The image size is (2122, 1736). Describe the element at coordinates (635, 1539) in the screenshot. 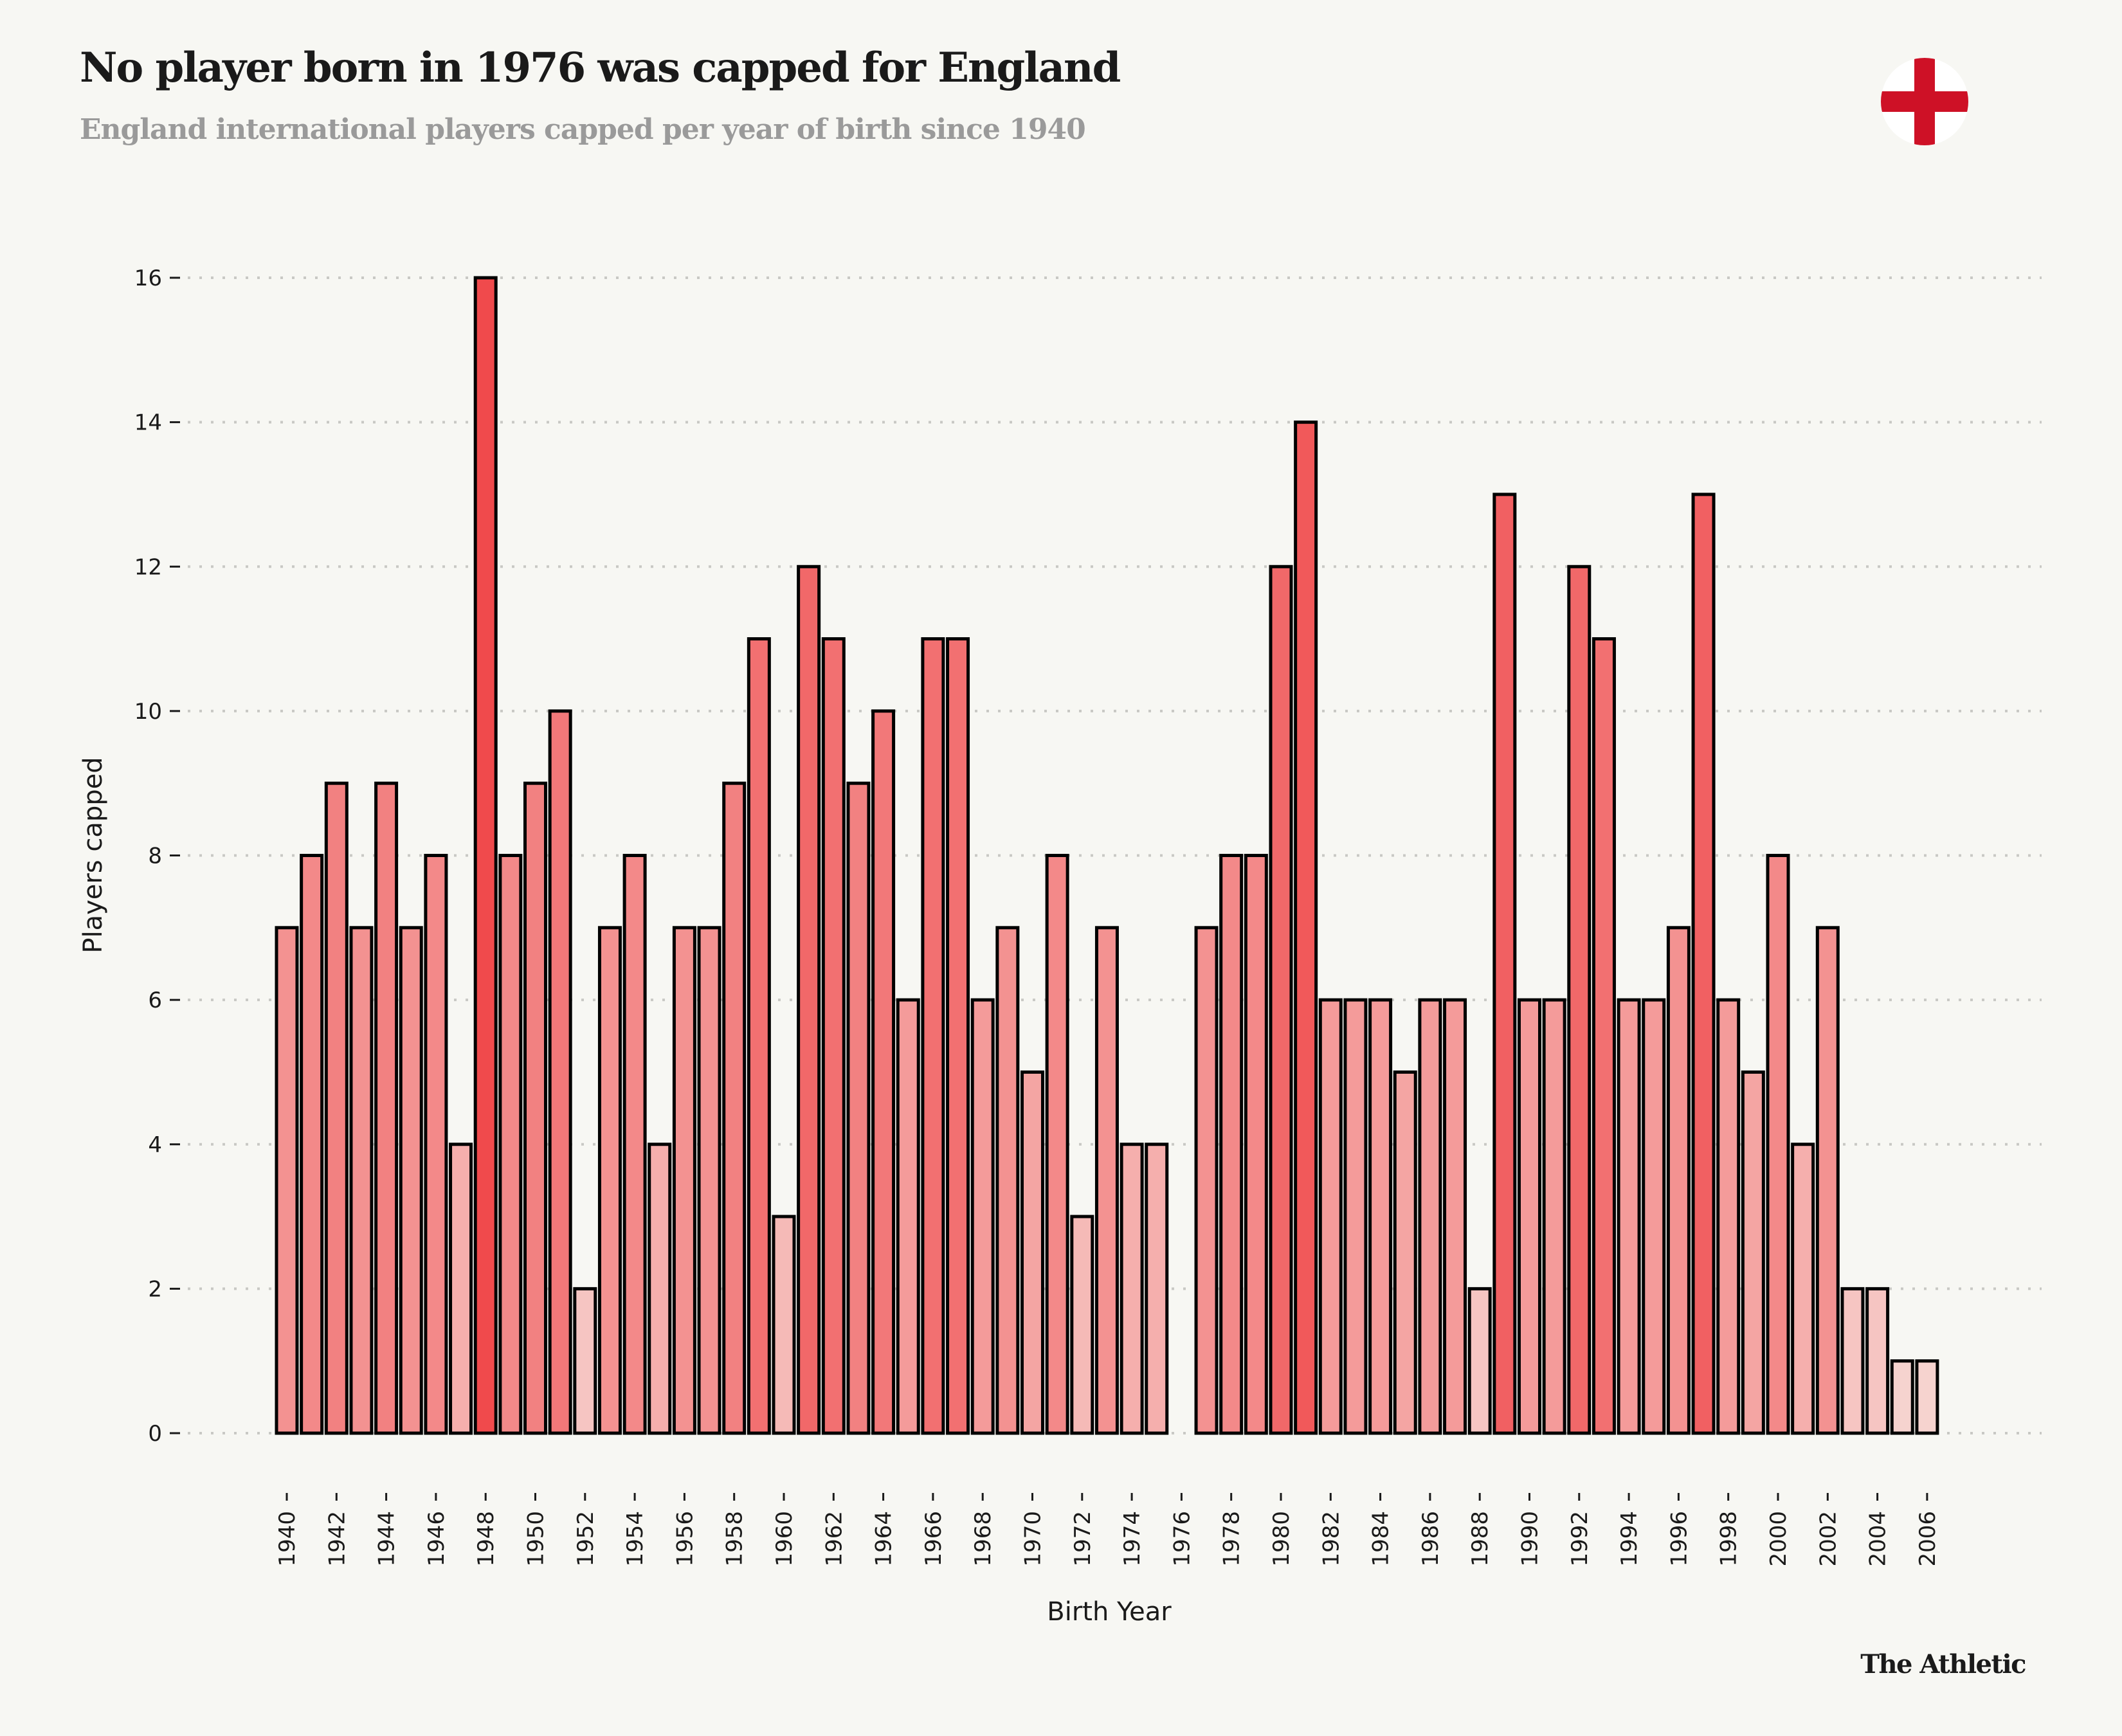

I see `x-tick-label: 1954` at that location.